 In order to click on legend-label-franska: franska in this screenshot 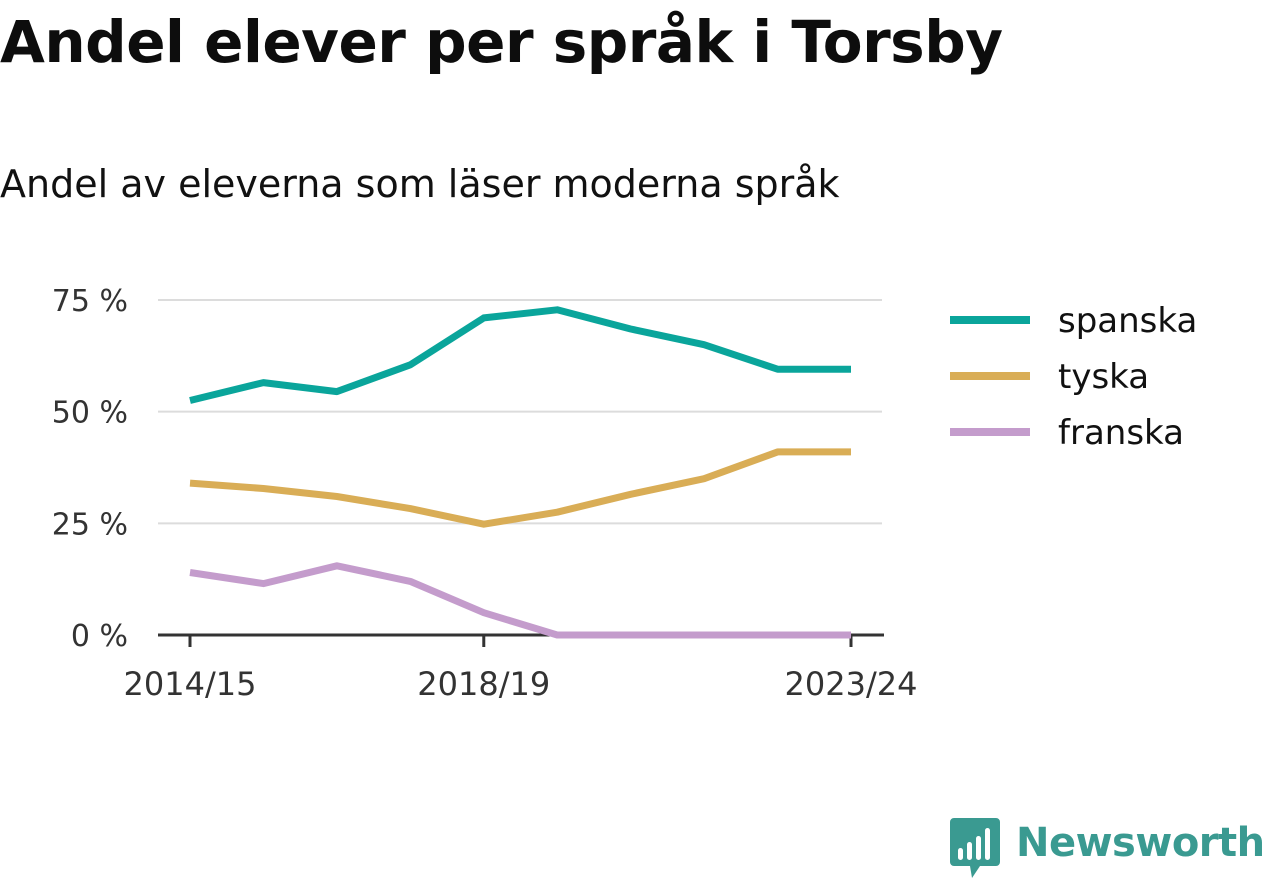, I will do `click(1121, 433)`.